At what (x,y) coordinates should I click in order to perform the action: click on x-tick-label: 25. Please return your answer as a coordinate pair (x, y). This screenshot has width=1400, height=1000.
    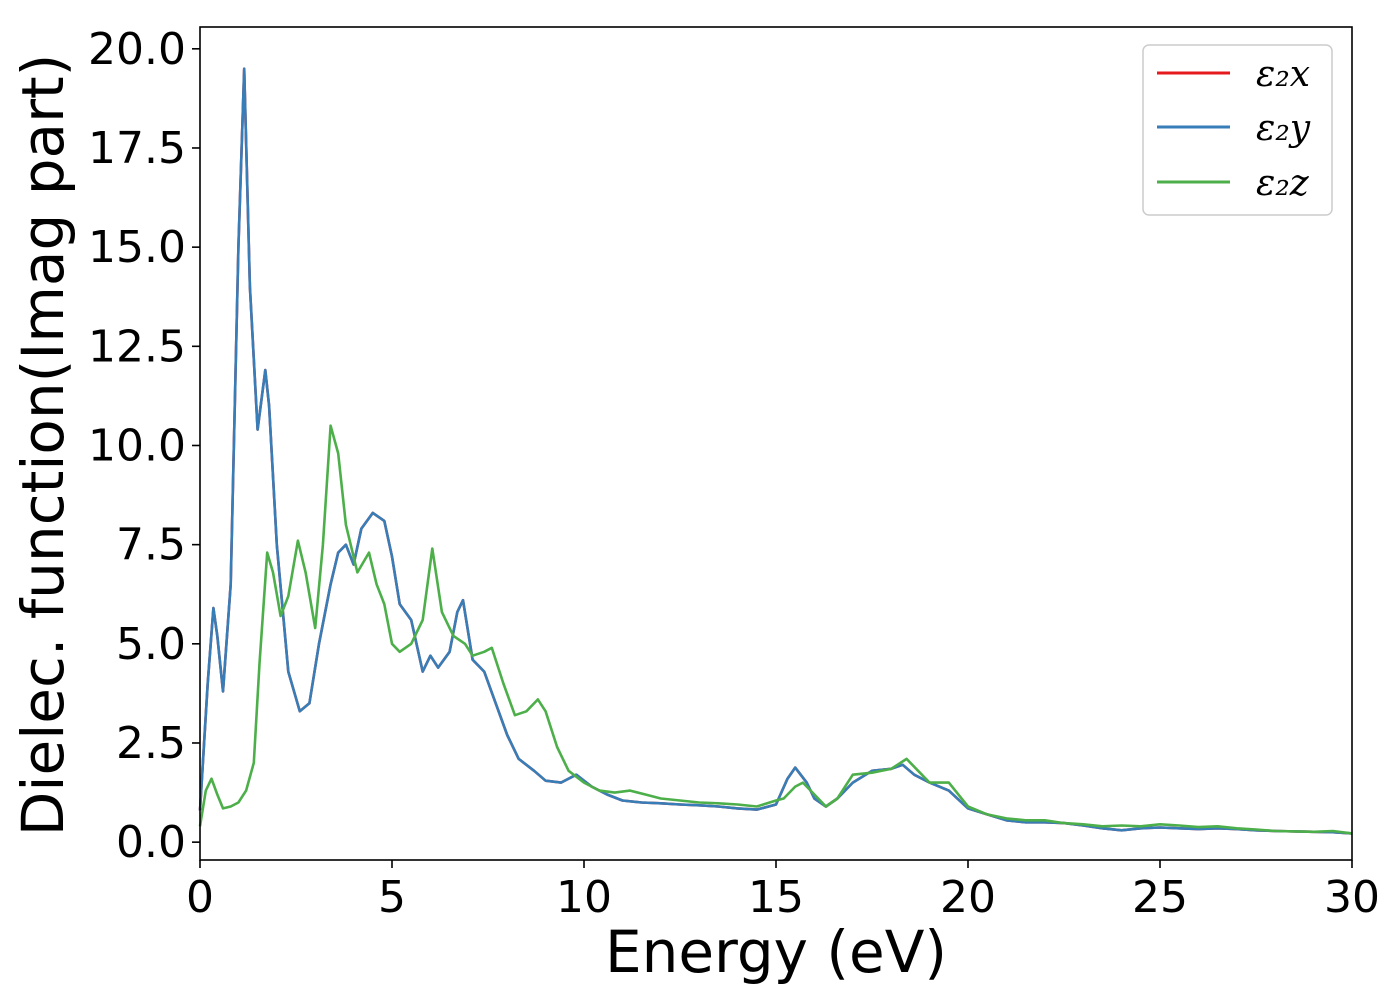
    Looking at the image, I should click on (1160, 897).